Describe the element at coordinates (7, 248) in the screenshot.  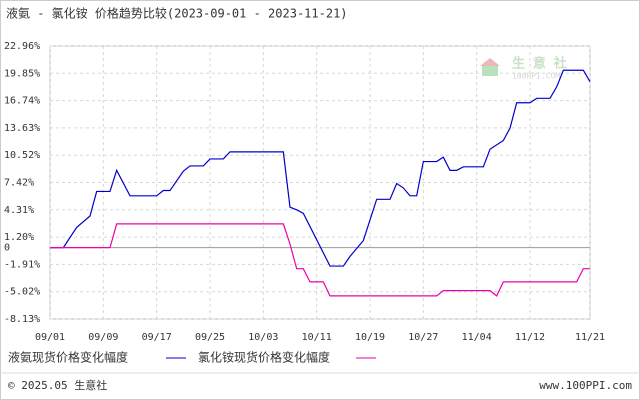
I see `y-tick-label: 0` at that location.